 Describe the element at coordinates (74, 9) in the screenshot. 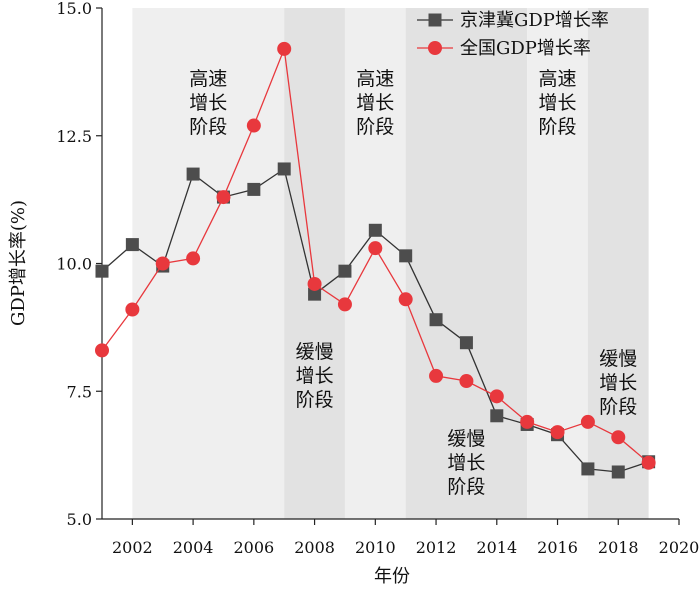

I see `y-tick-label: 15.0` at that location.